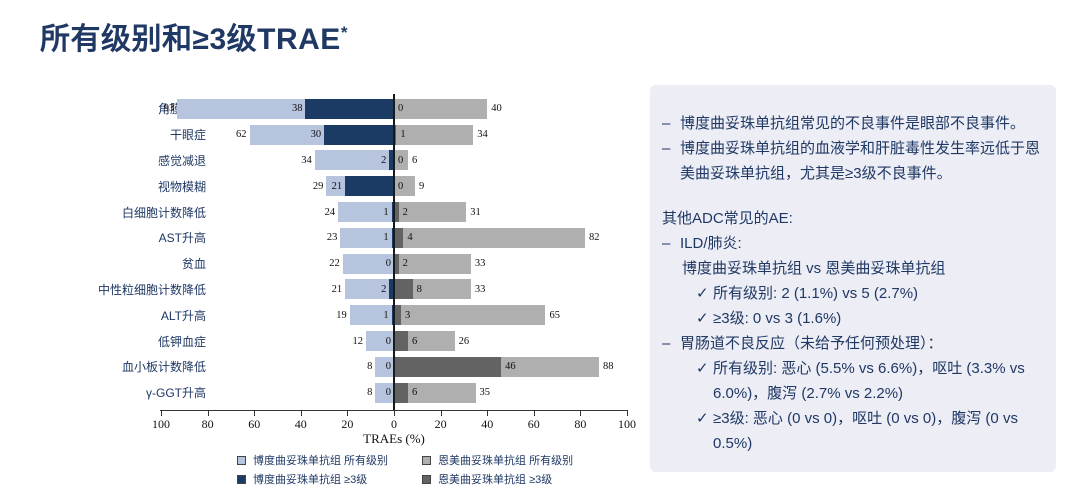 This screenshot has height=488, width=1080. I want to click on x-axis-title: TRAEs (%), so click(394, 438).